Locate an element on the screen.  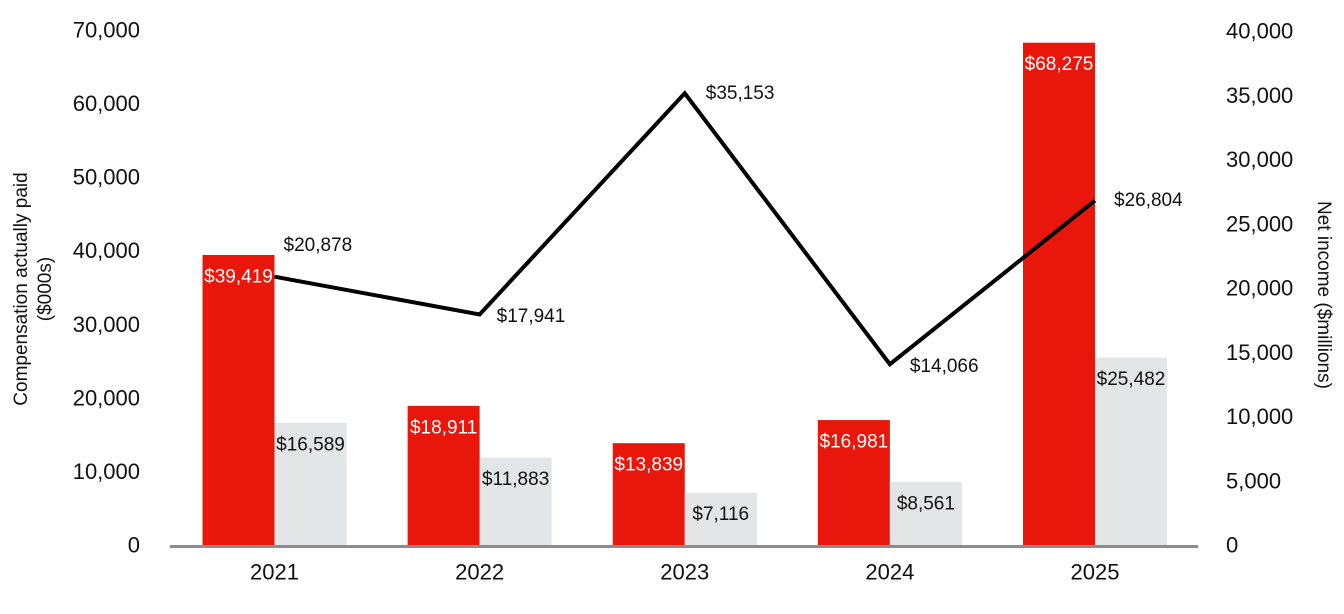
left-axis-tick-20,000: 20,000 is located at coordinates (106, 397).